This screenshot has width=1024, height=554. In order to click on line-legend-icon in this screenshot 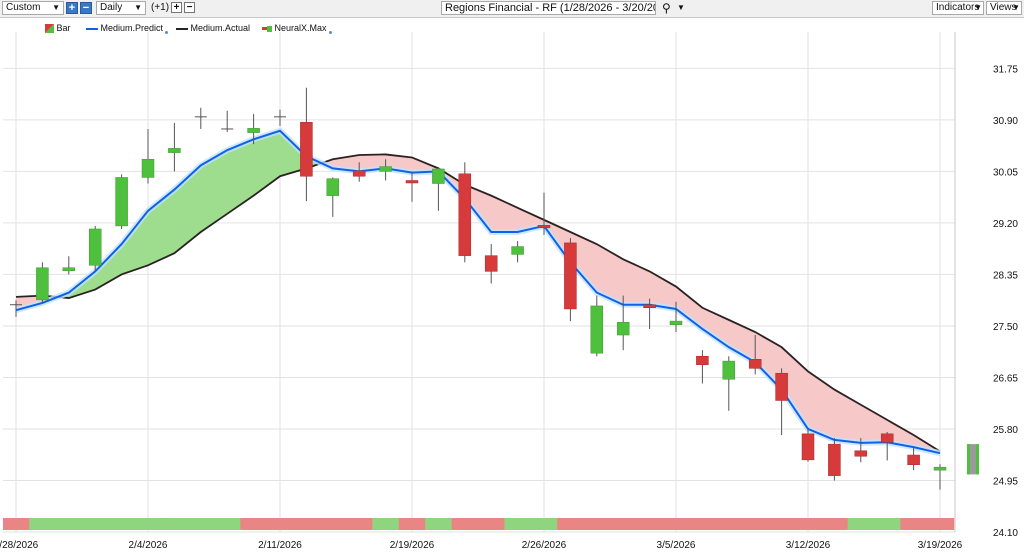, I will do `click(92, 29)`.